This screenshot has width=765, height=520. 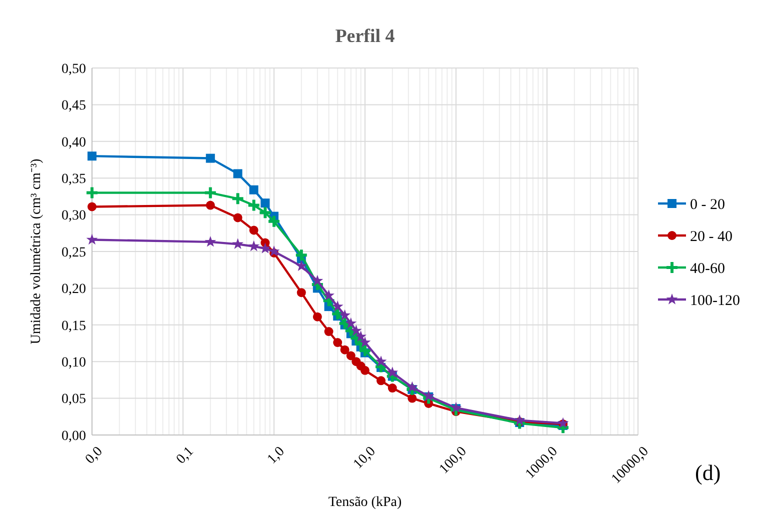 I want to click on y-tick-label: 0,15, so click(x=74, y=326).